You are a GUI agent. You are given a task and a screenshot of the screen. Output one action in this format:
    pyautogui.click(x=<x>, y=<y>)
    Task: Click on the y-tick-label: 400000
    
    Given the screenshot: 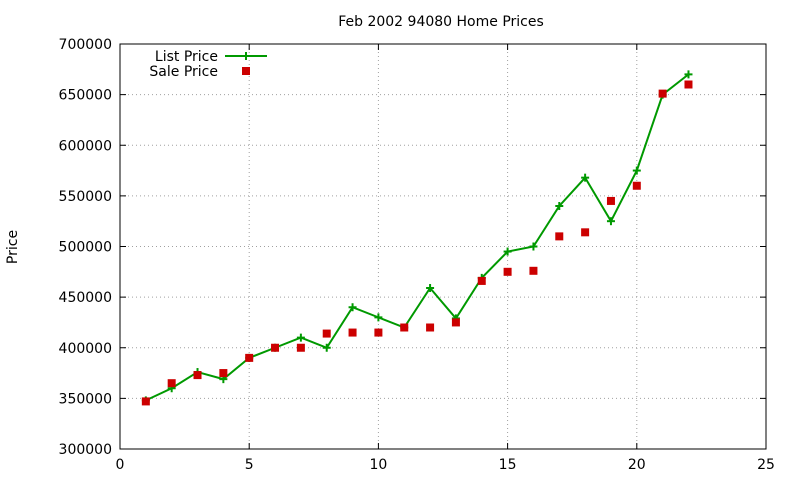 What is the action you would take?
    pyautogui.click(x=85, y=349)
    